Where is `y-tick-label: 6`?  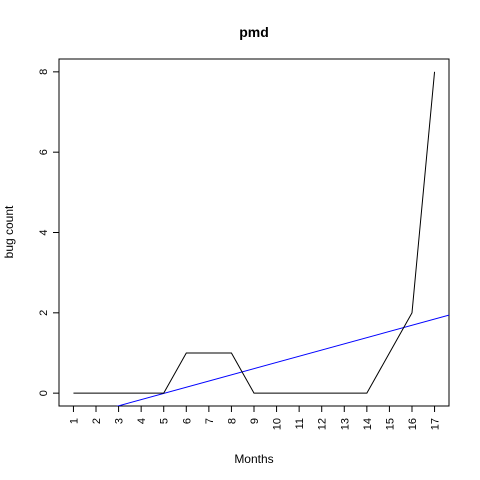 y-tick-label: 6 is located at coordinates (44, 152).